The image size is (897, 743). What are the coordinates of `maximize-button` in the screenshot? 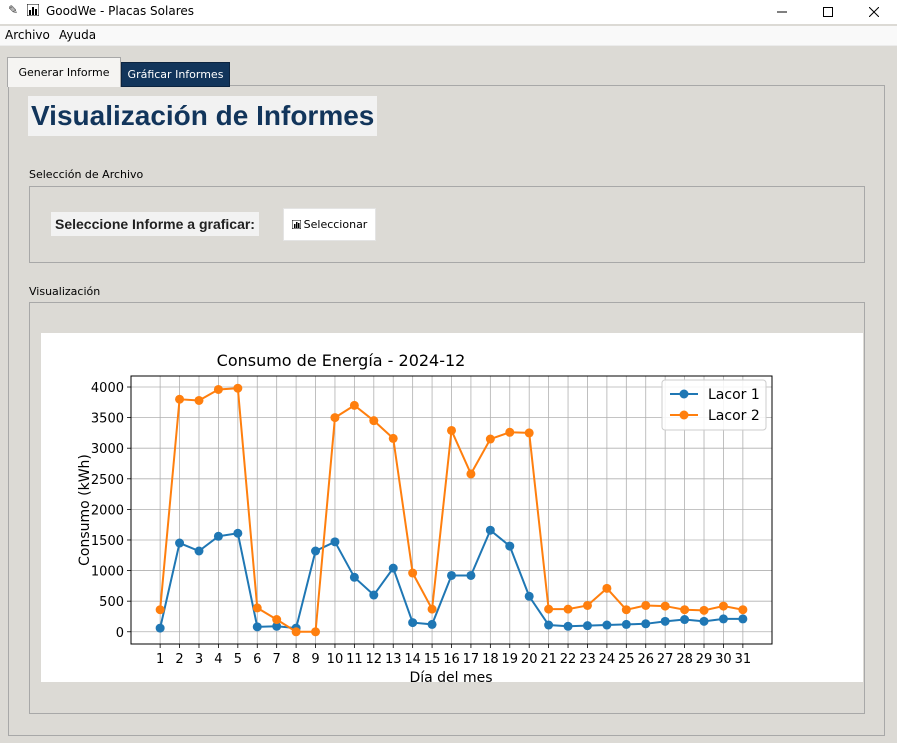 It's located at (828, 12).